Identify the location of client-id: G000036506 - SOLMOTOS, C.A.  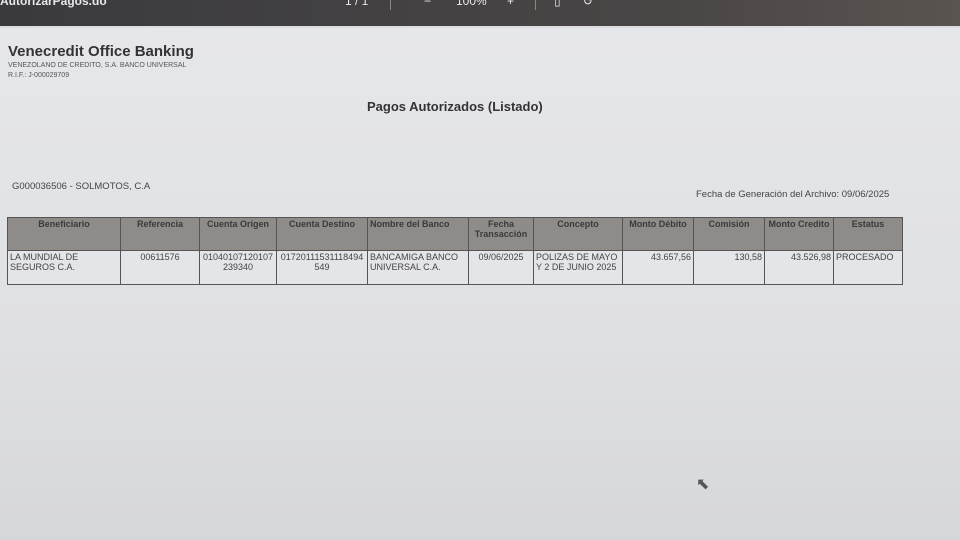
(81, 186).